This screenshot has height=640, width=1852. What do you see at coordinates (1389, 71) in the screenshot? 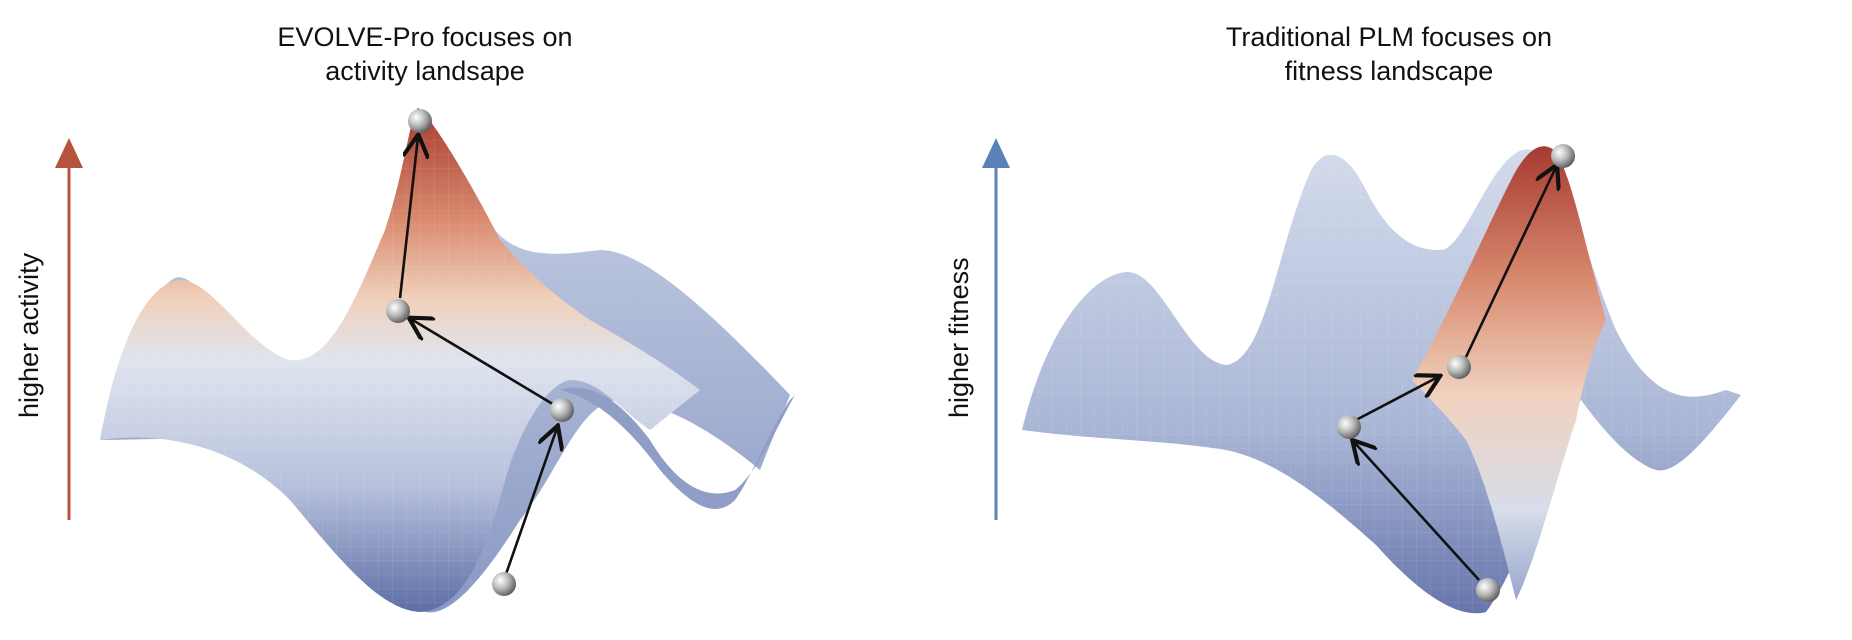
I see `title-line-2: fitness landscape` at bounding box center [1389, 71].